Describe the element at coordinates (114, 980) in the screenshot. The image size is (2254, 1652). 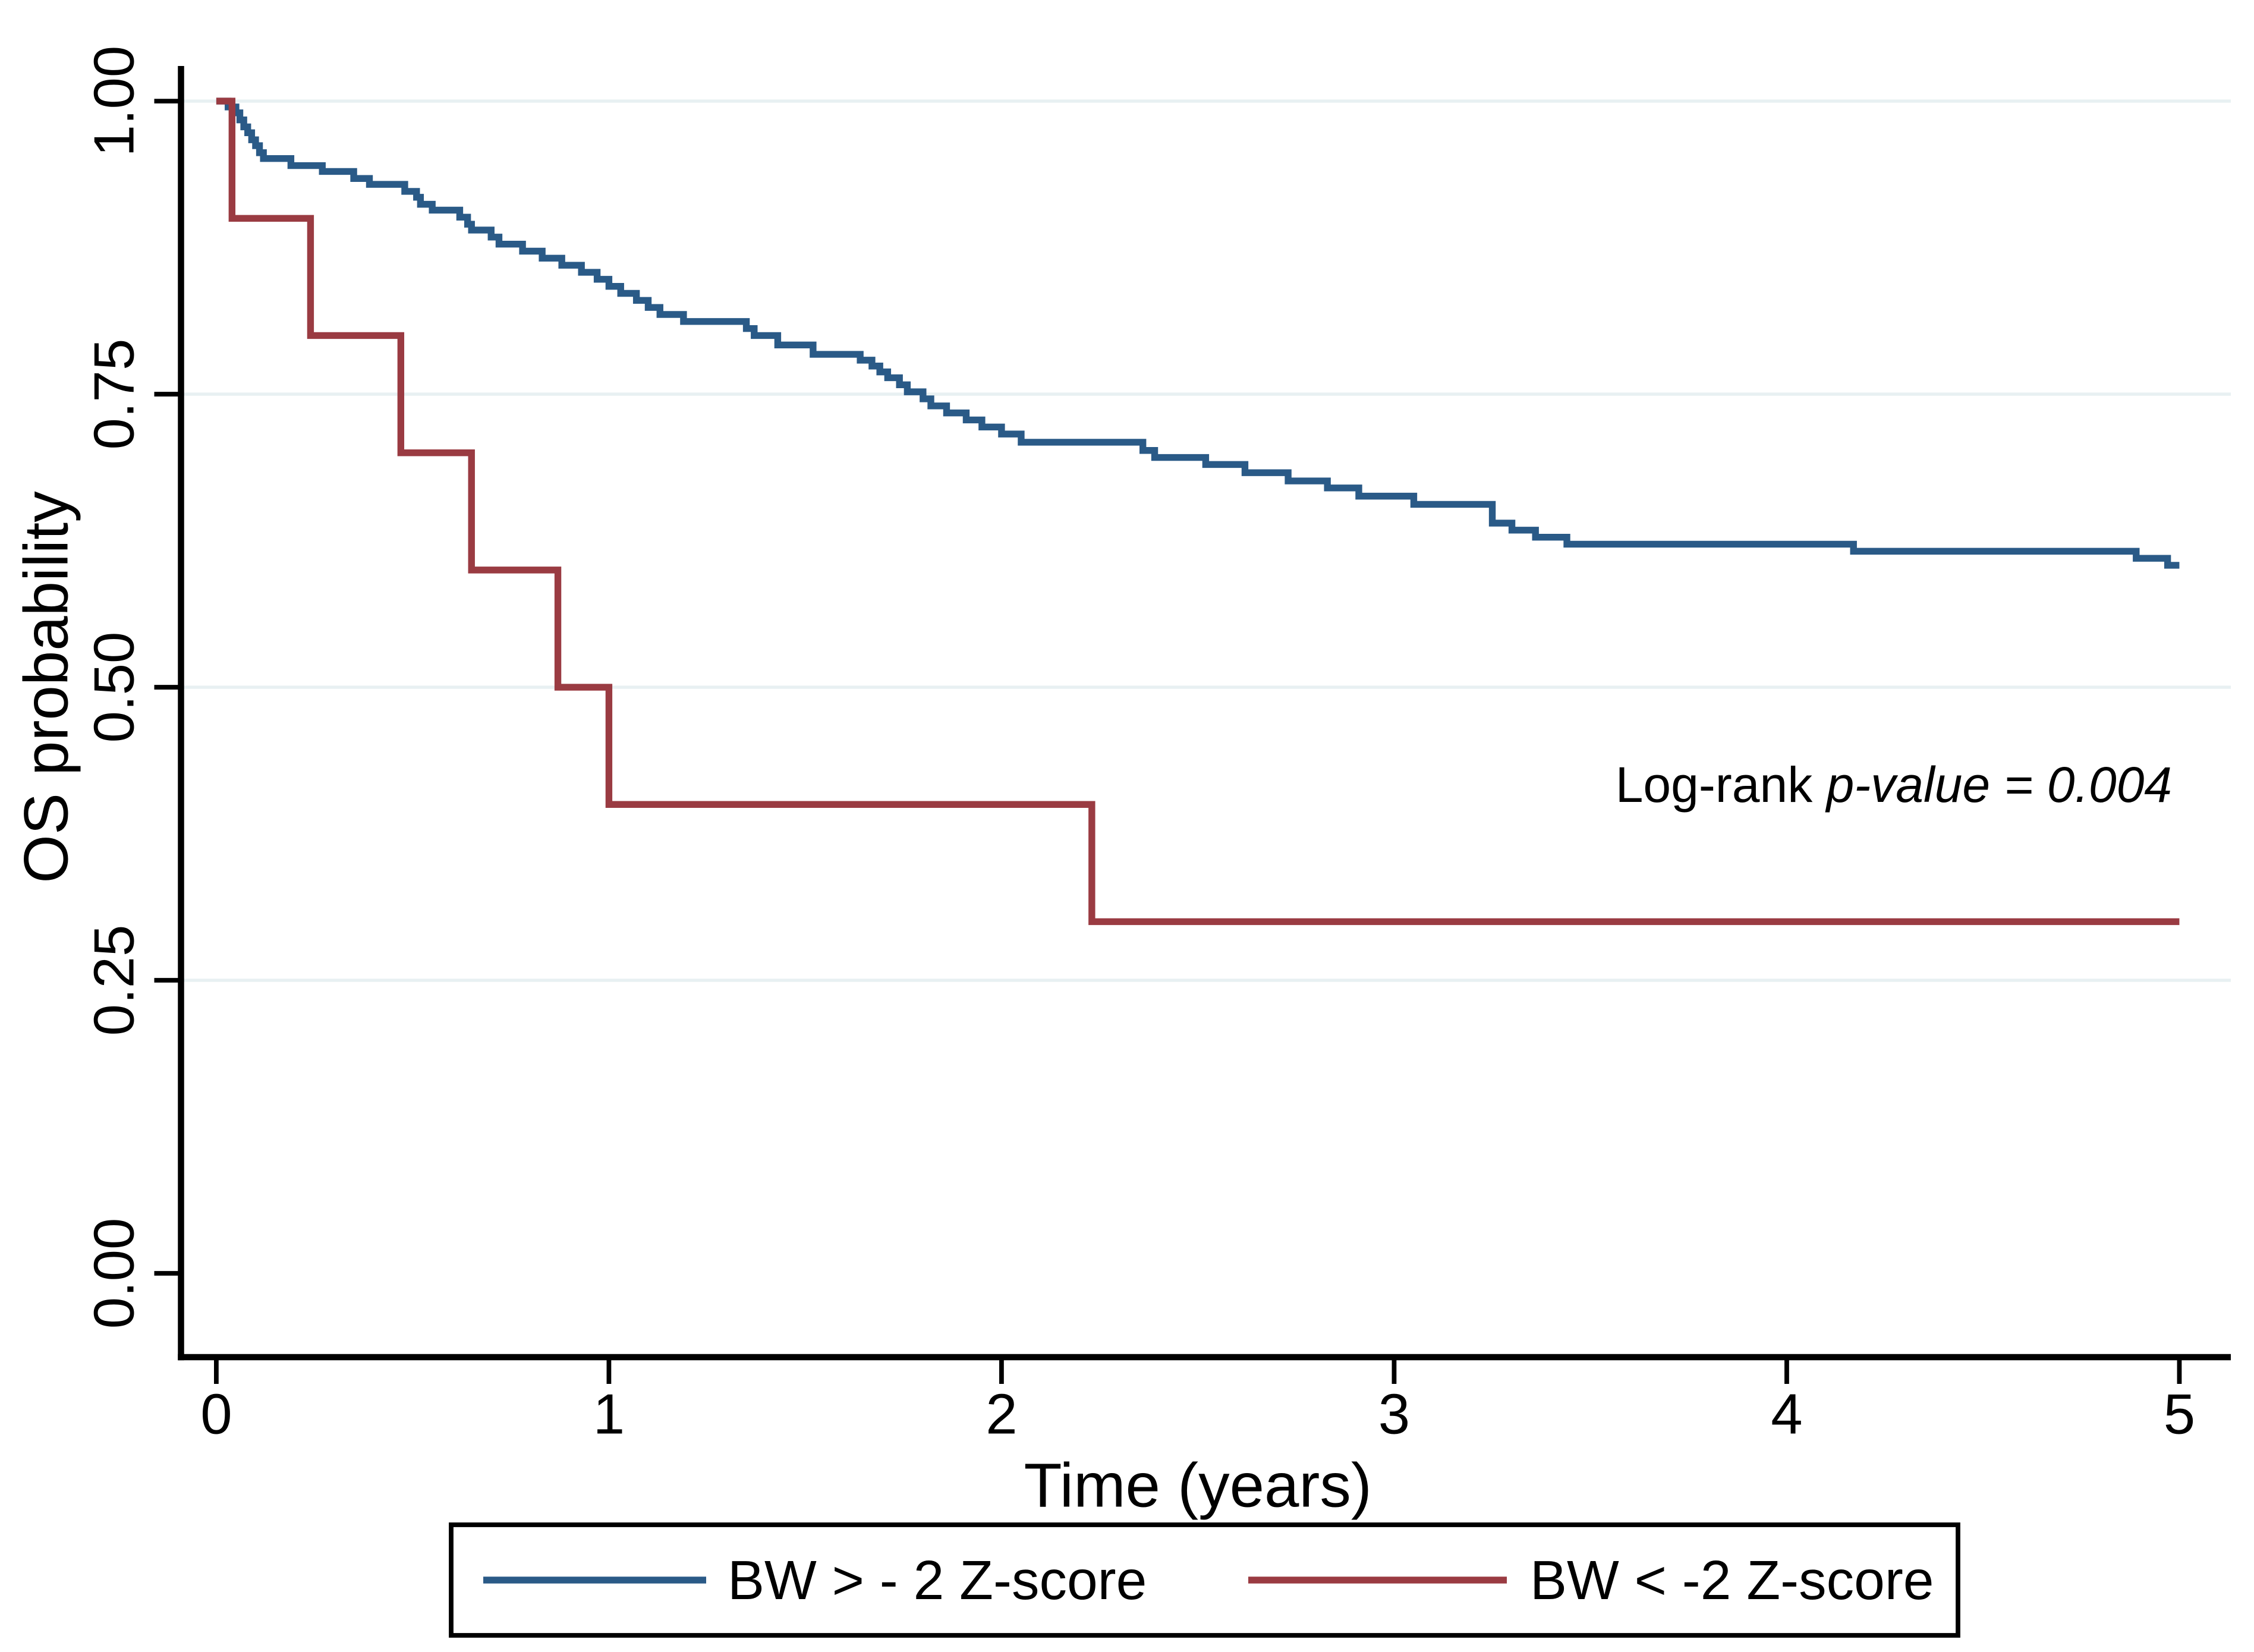
I see `y-tick-label: 0.25` at that location.